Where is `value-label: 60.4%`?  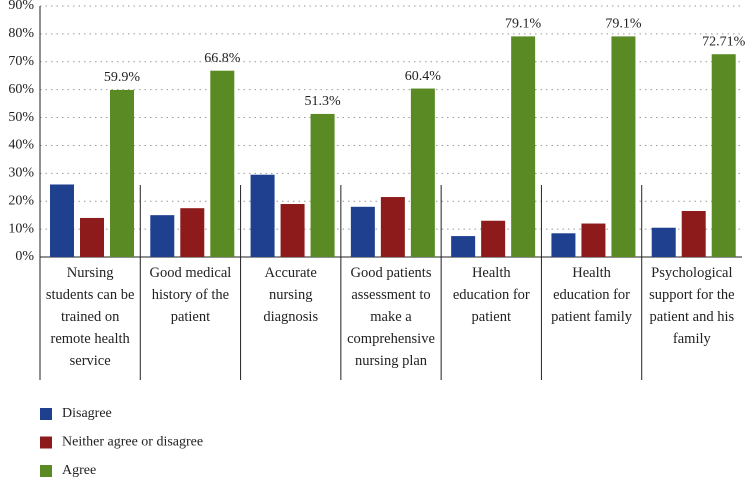
value-label: 60.4% is located at coordinates (423, 76).